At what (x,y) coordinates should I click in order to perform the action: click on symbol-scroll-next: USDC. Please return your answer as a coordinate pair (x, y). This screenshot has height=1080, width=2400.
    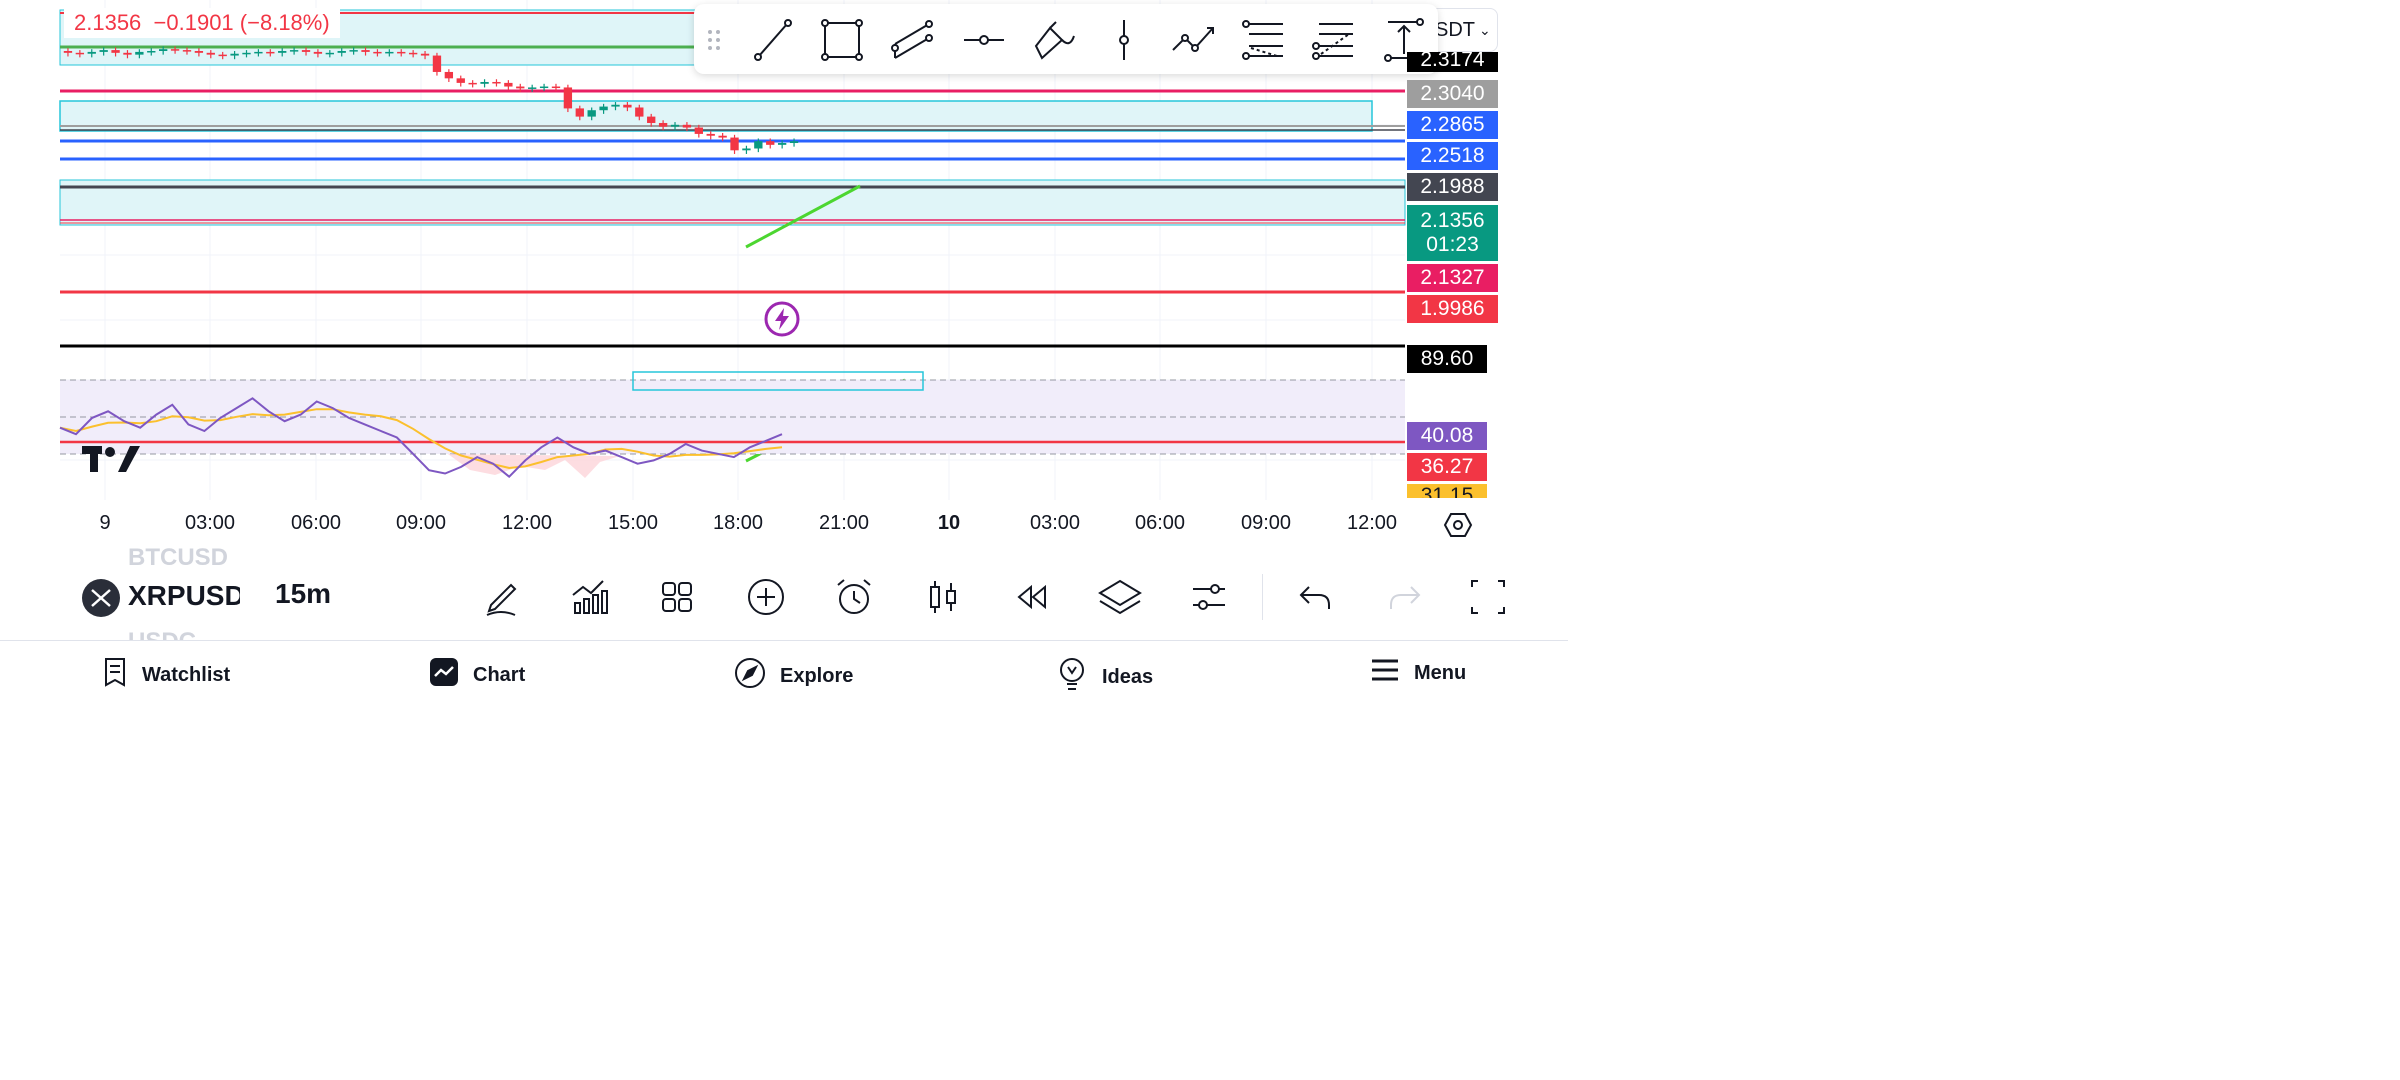
    Looking at the image, I should click on (162, 635).